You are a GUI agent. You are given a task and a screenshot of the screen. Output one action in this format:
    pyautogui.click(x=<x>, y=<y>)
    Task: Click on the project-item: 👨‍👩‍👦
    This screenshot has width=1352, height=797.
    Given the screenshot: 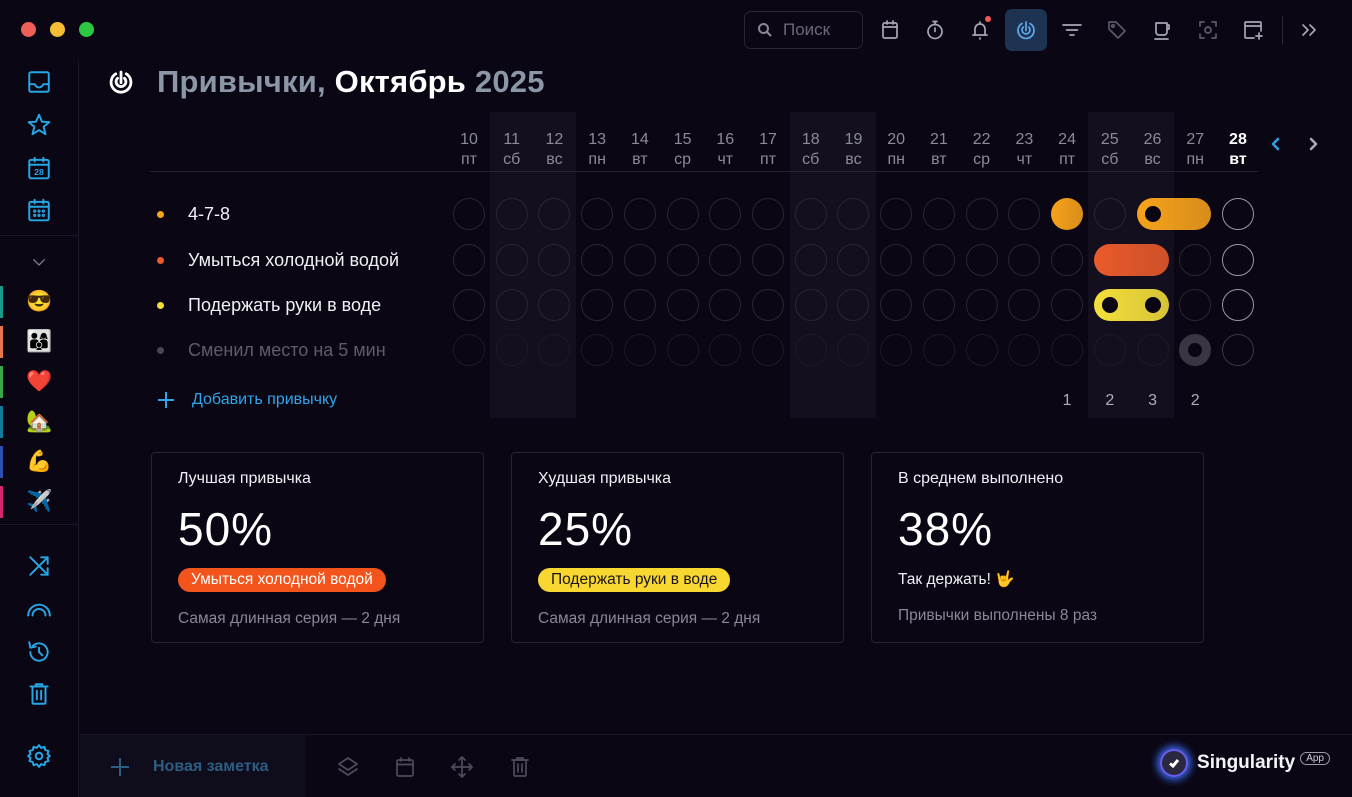 What is the action you would take?
    pyautogui.click(x=39, y=342)
    